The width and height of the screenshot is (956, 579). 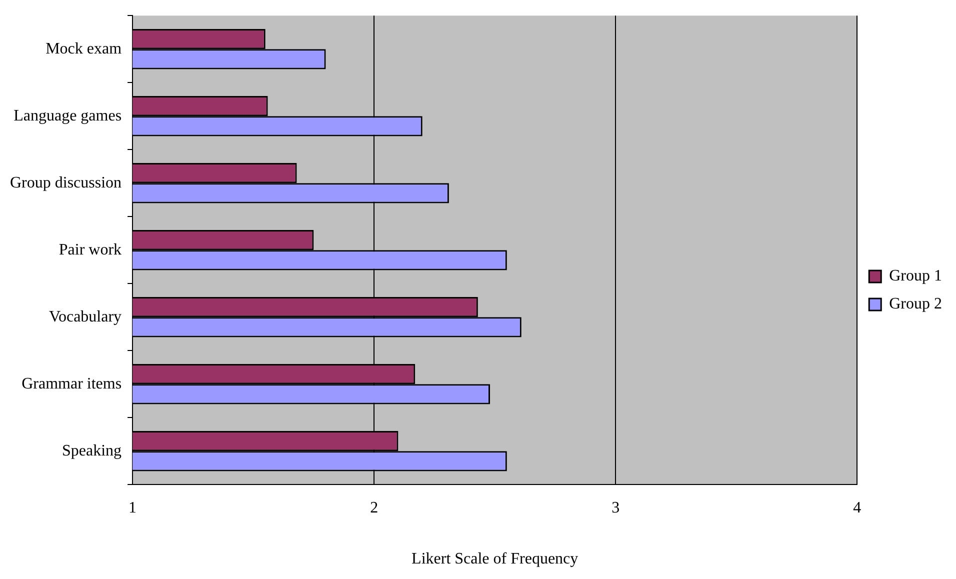 I want to click on legend-label: Group 2, so click(x=915, y=304).